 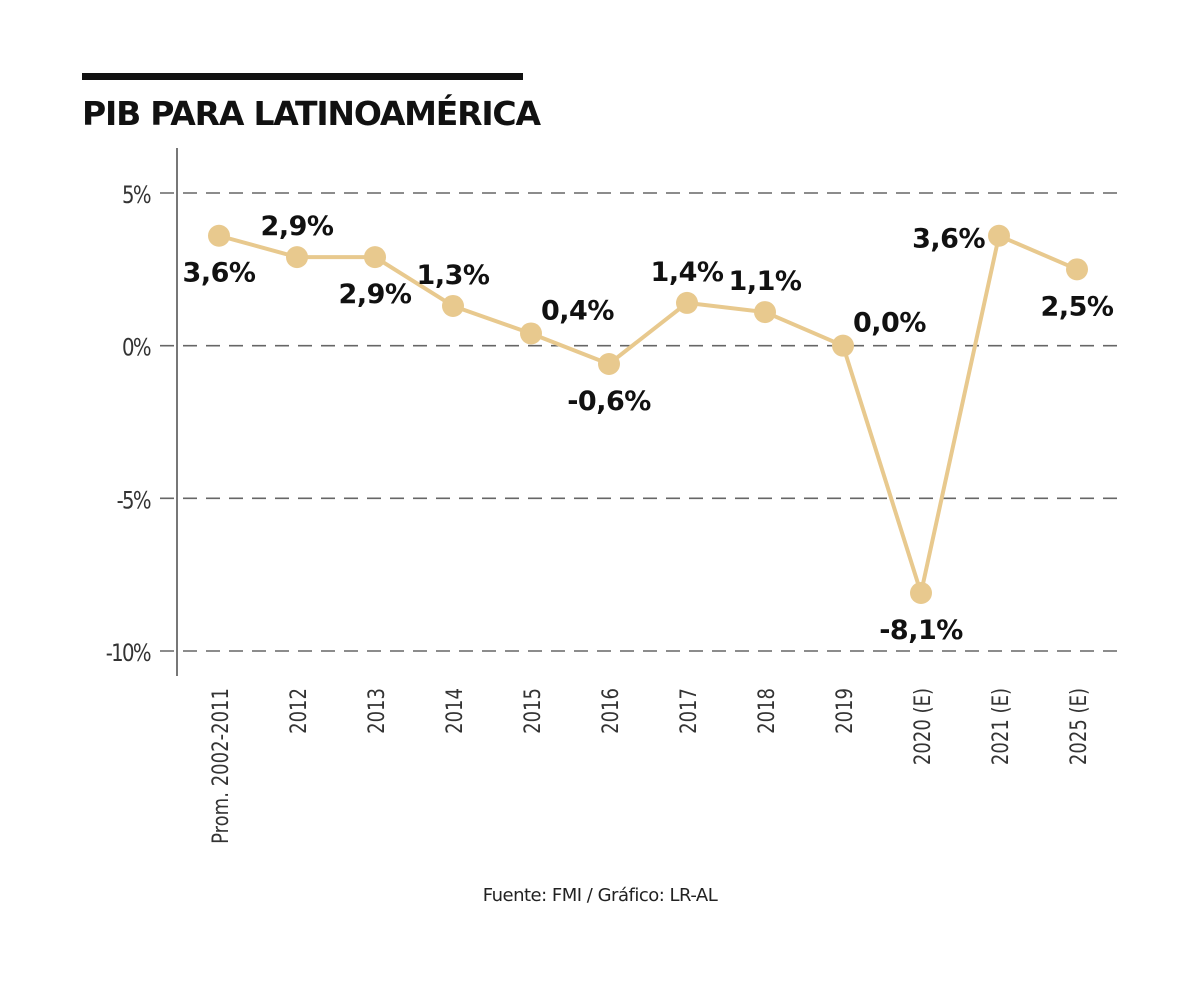 I want to click on x-tick-label: 2025 (E), so click(x=1078, y=726).